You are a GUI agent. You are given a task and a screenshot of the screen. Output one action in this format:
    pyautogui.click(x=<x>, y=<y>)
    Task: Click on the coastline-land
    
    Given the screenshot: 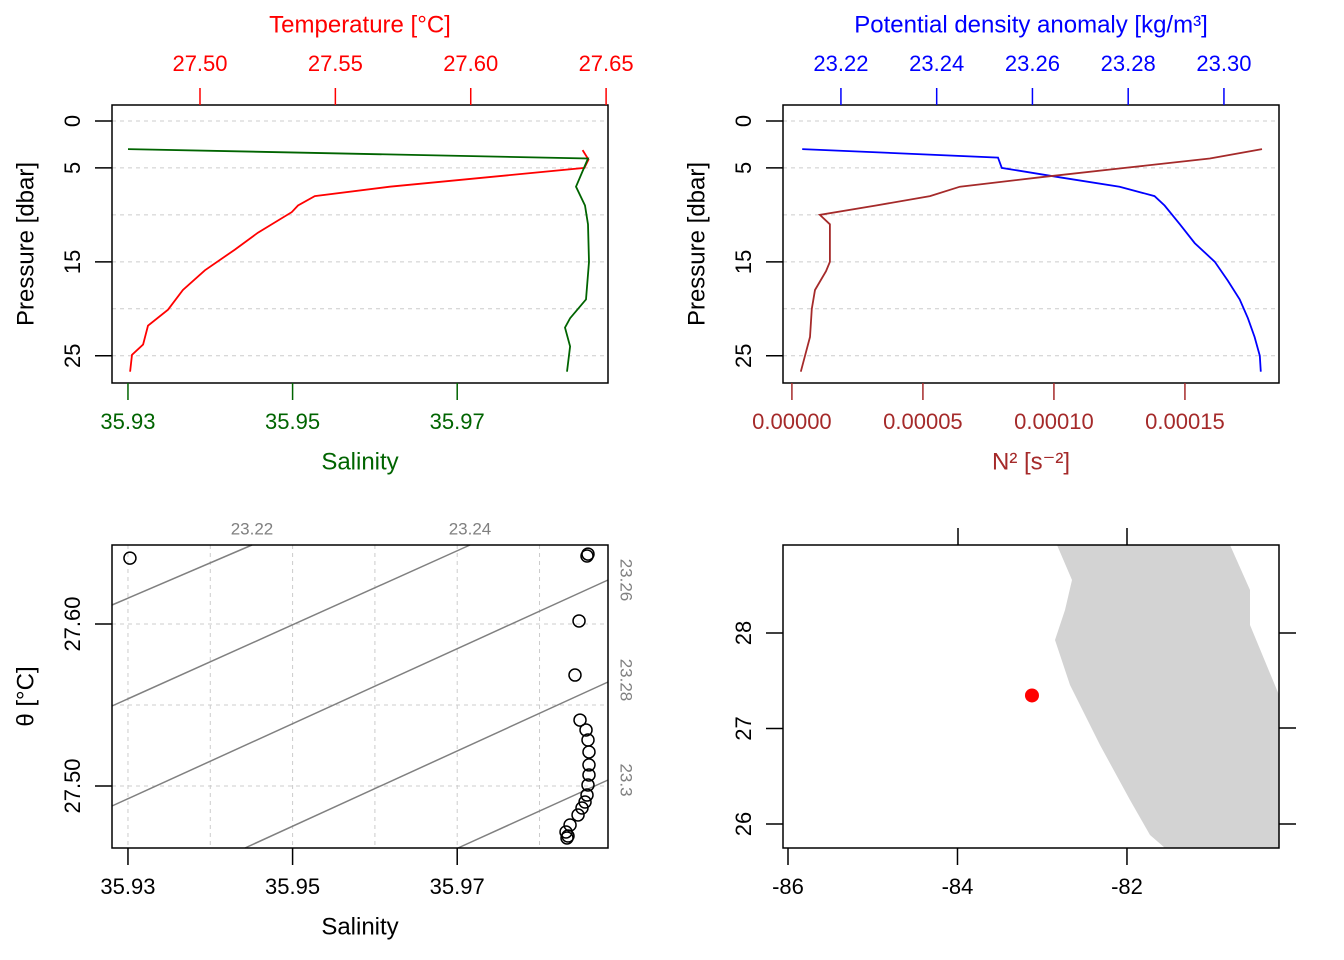 What is the action you would take?
    pyautogui.click(x=1167, y=696)
    